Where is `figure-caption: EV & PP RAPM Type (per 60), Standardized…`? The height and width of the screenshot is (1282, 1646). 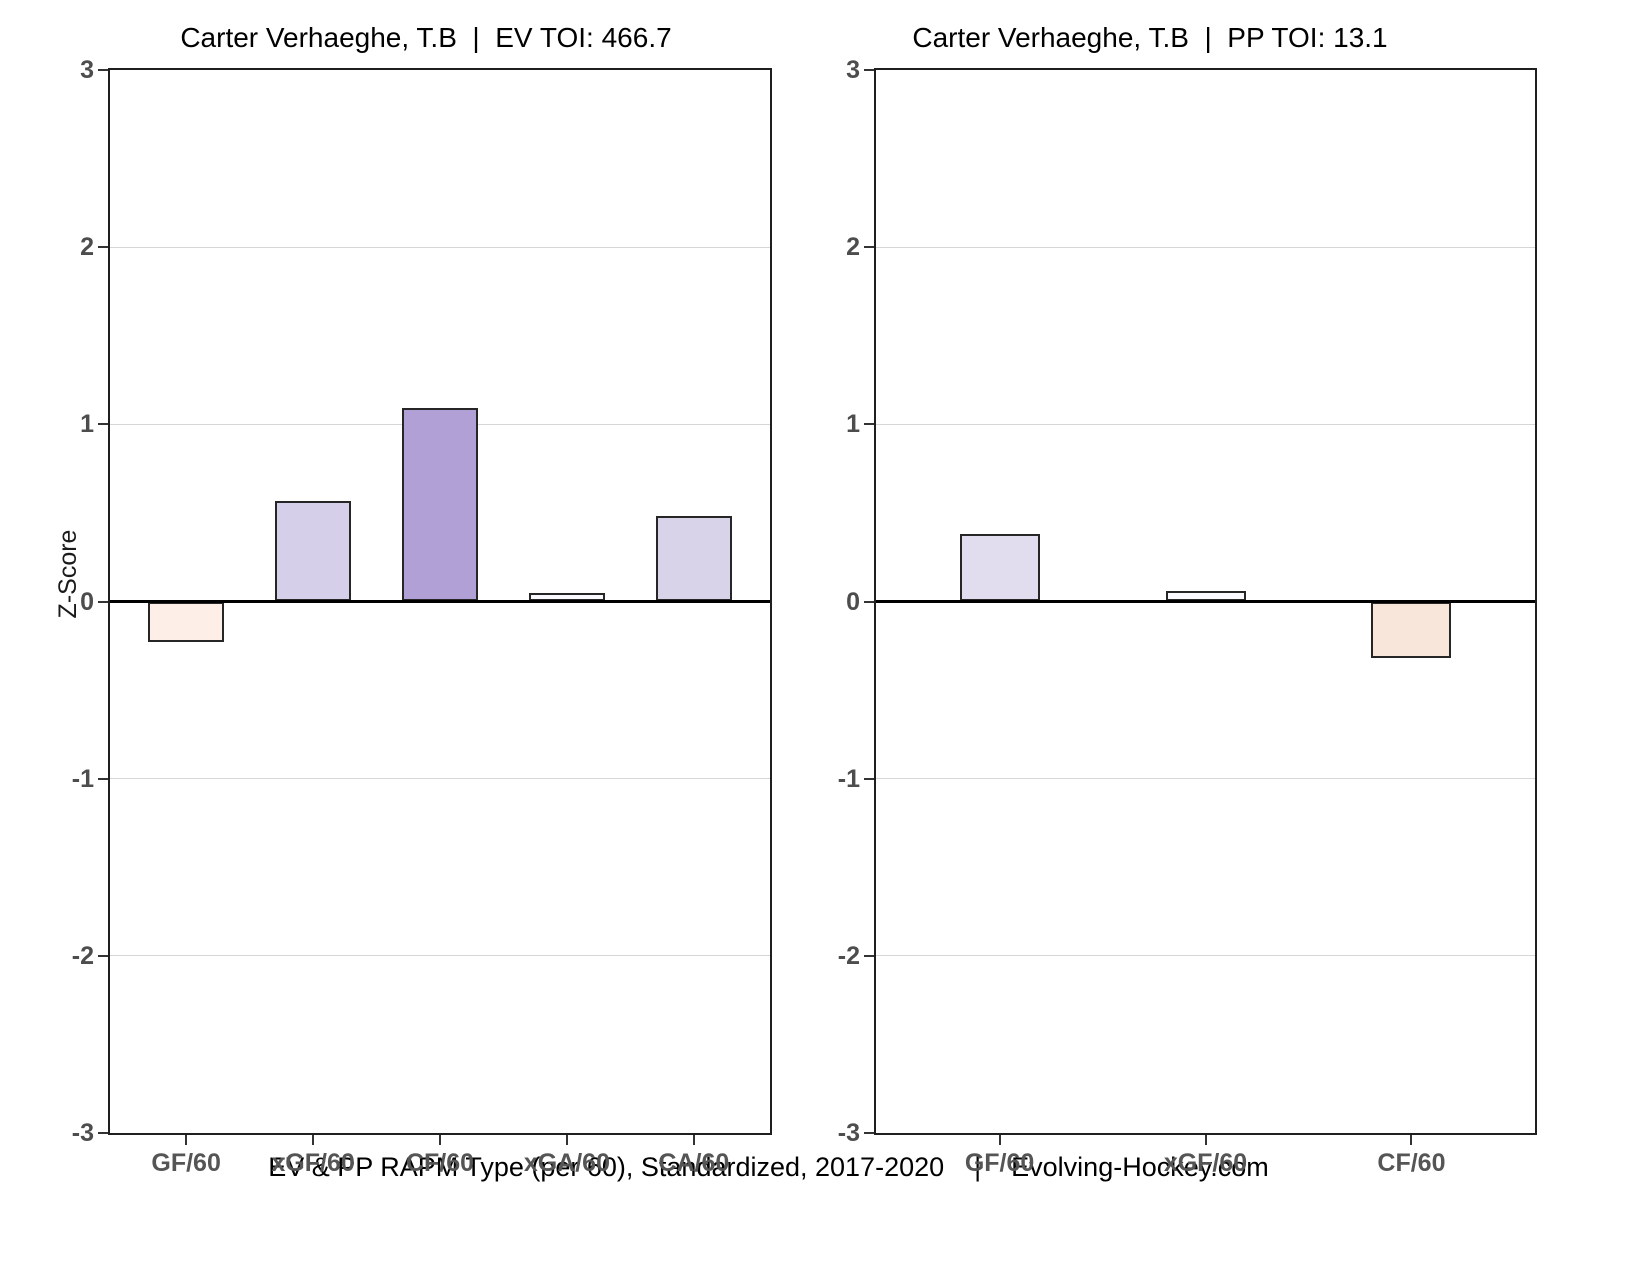
figure-caption: EV & PP RAPM Type (per 60), Standardized… is located at coordinates (768, 1167).